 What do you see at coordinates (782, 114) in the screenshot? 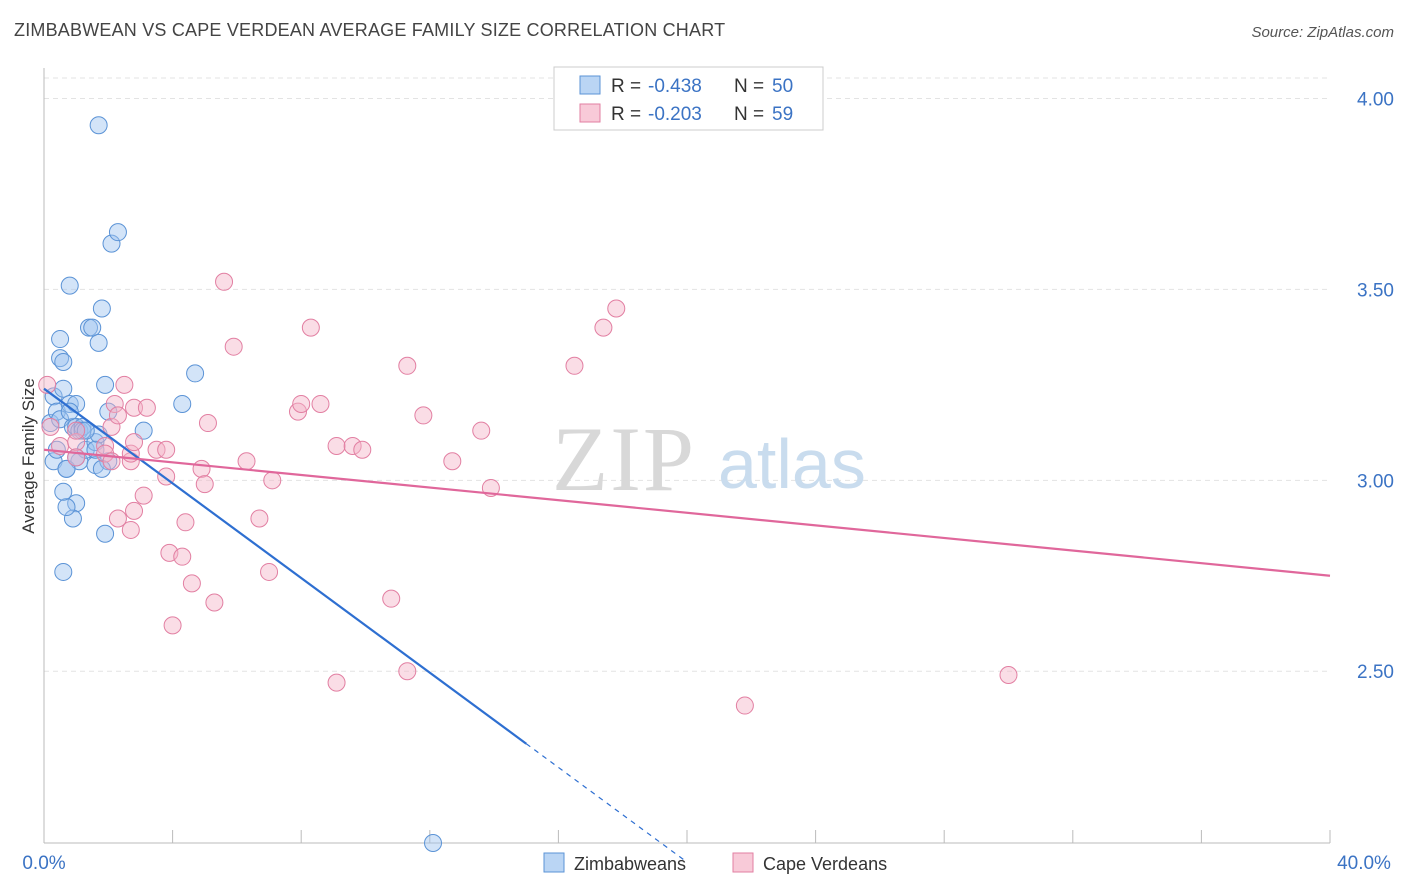
I see `legend-n-value-cape-verdeans: 59` at bounding box center [782, 114].